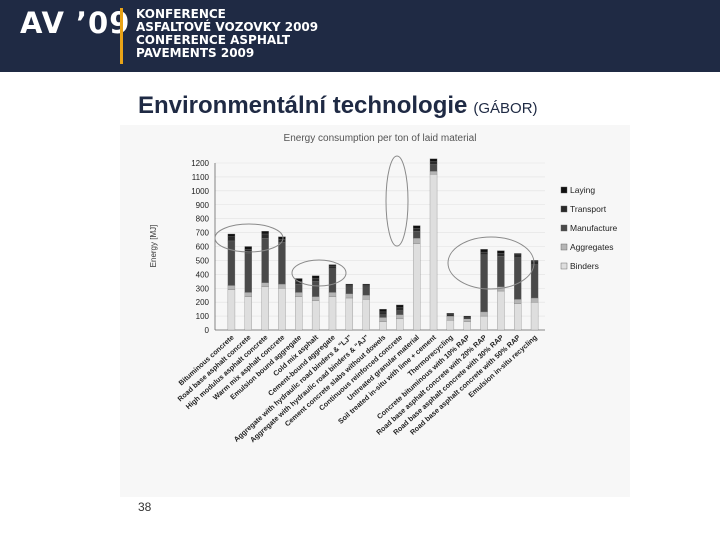  I want to click on y-tick-label: 300, so click(203, 288).